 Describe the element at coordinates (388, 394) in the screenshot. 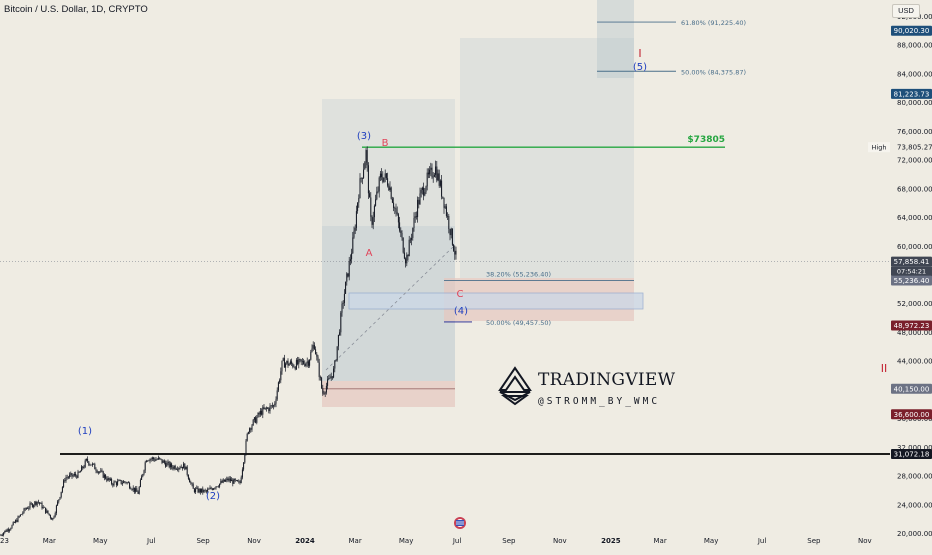

I see `loss-zone-box` at that location.